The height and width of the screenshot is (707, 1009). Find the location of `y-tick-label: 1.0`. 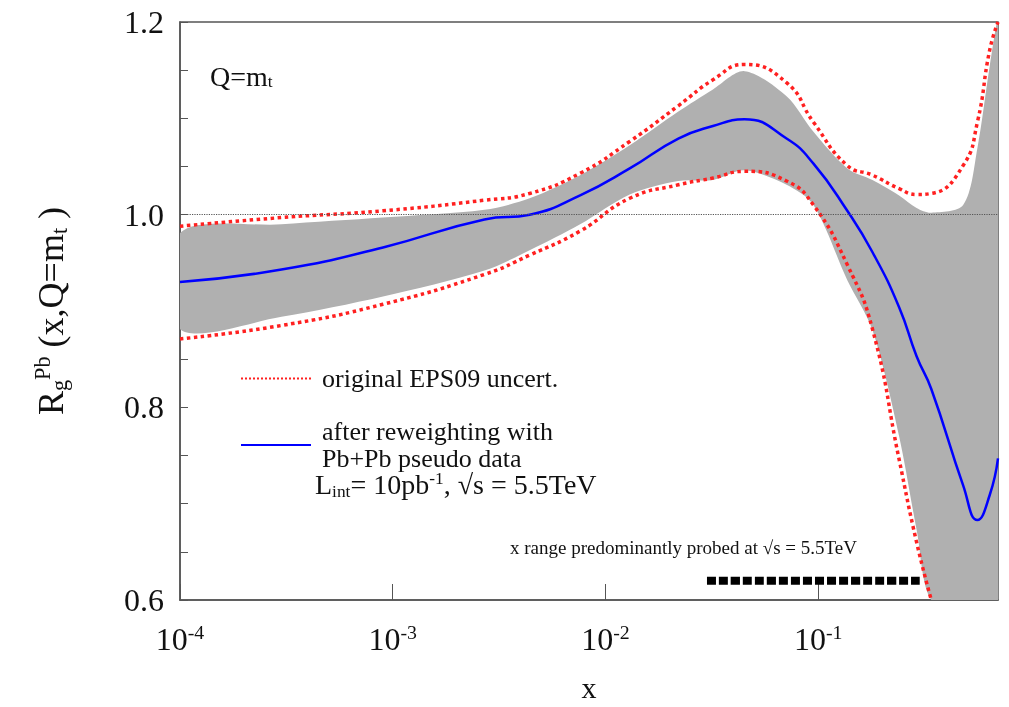

y-tick-label: 1.0 is located at coordinates (144, 214).